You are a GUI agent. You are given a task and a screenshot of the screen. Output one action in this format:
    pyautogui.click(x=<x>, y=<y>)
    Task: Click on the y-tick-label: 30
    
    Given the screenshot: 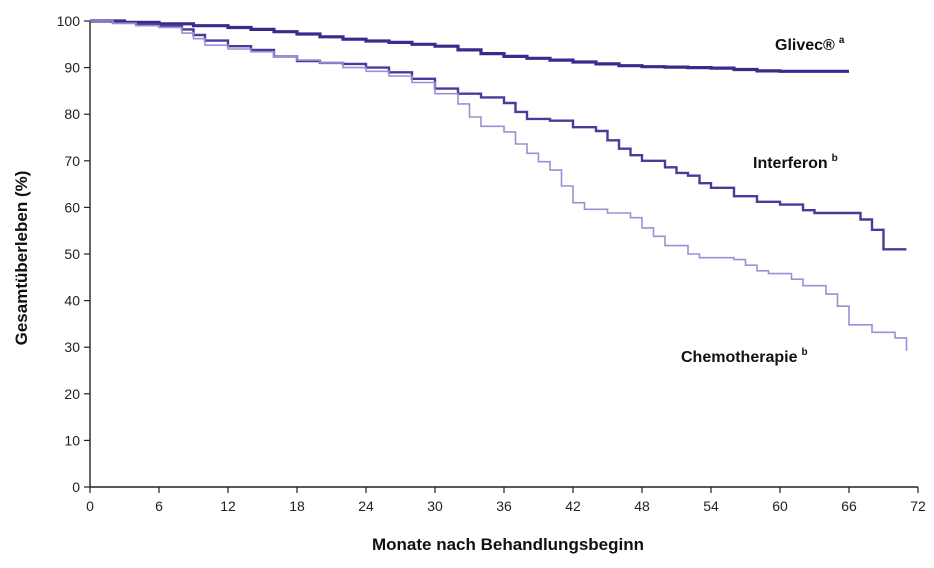 What is the action you would take?
    pyautogui.click(x=72, y=347)
    